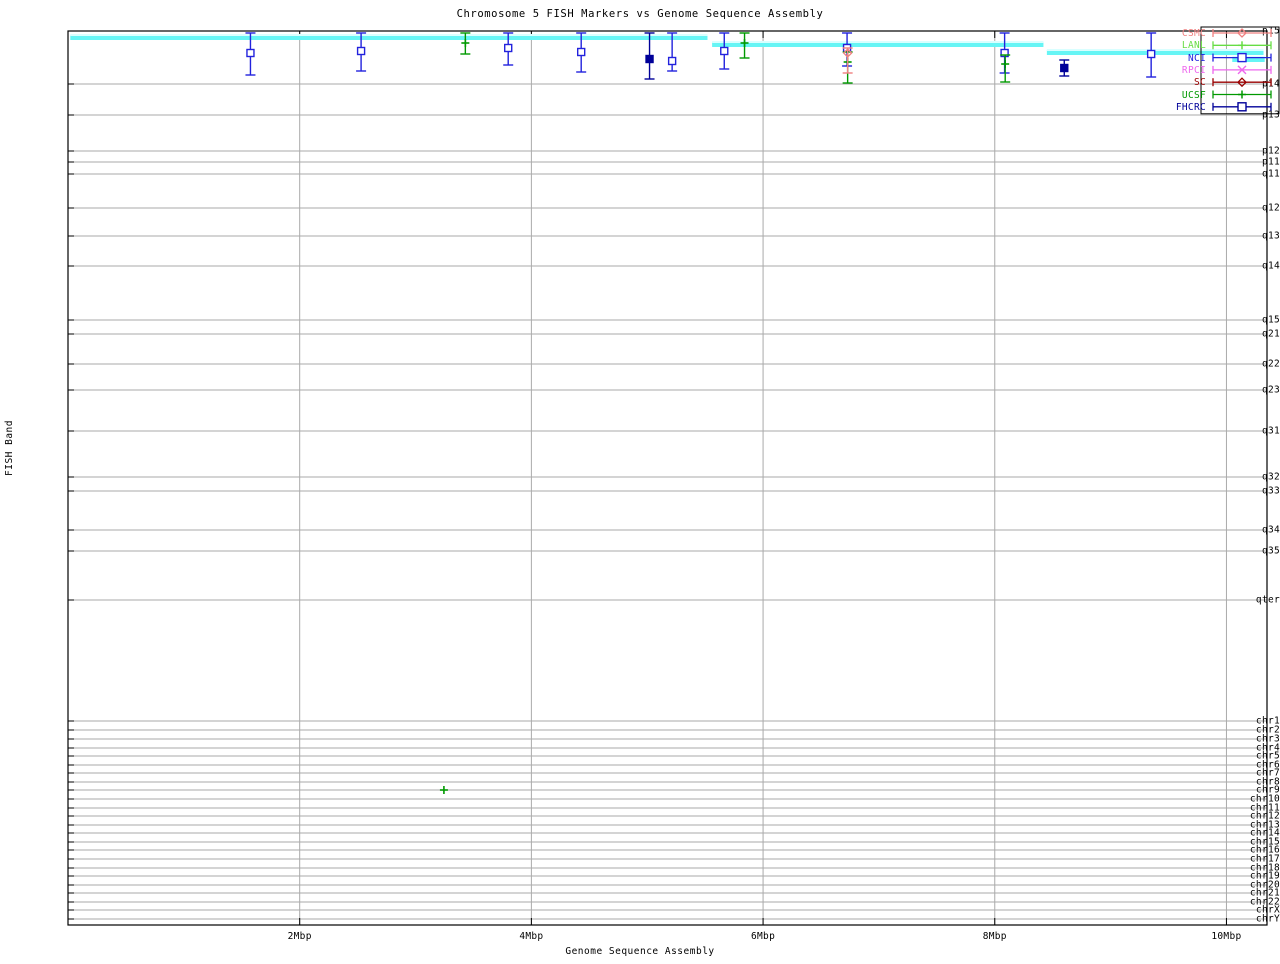  I want to click on legend-label: CSMC, so click(1193, 33).